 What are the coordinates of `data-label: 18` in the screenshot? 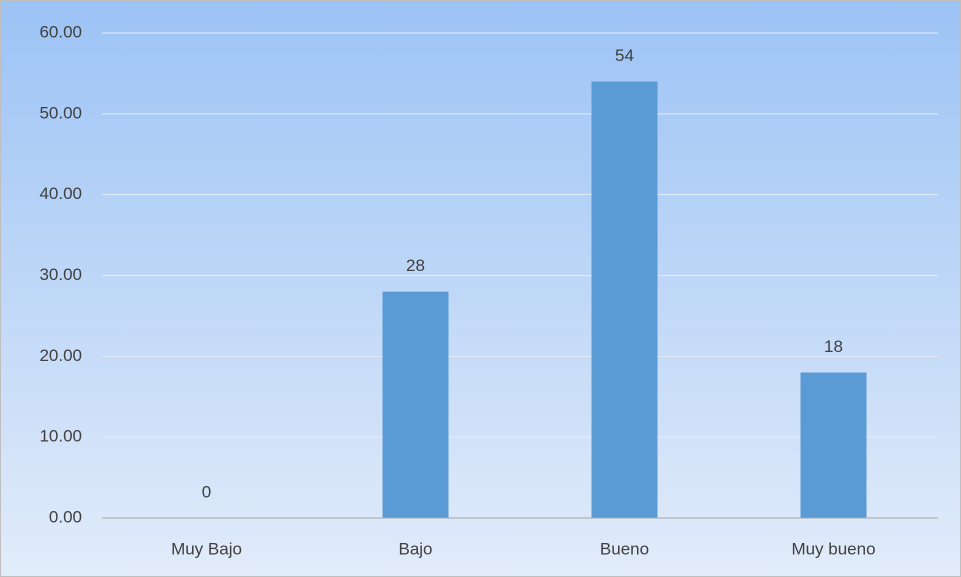 It's located at (833, 346).